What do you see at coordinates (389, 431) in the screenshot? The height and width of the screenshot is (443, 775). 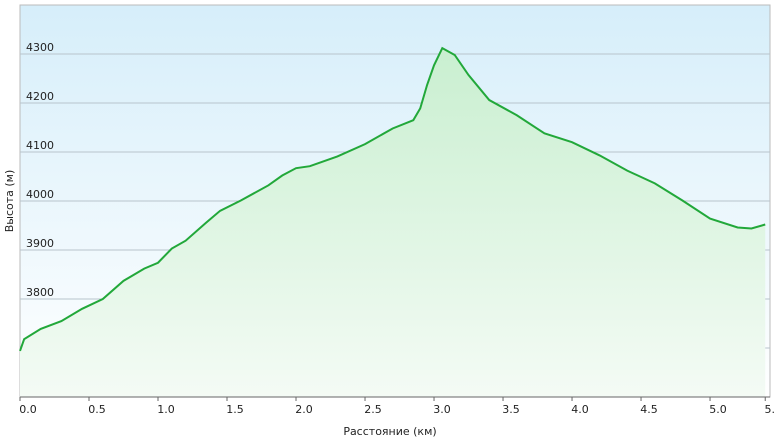 I see `x-axis-label: Расстояние (км)` at bounding box center [389, 431].